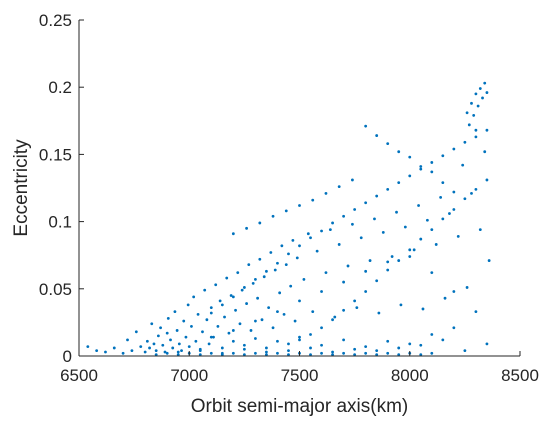 The image size is (550, 426). I want to click on y-tick-label: 0.15, so click(55, 154).